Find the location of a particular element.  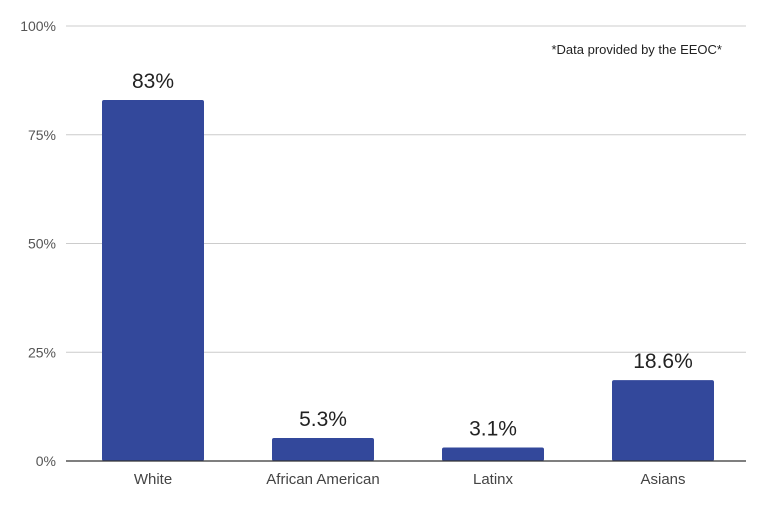

category-label: African American is located at coordinates (322, 479).